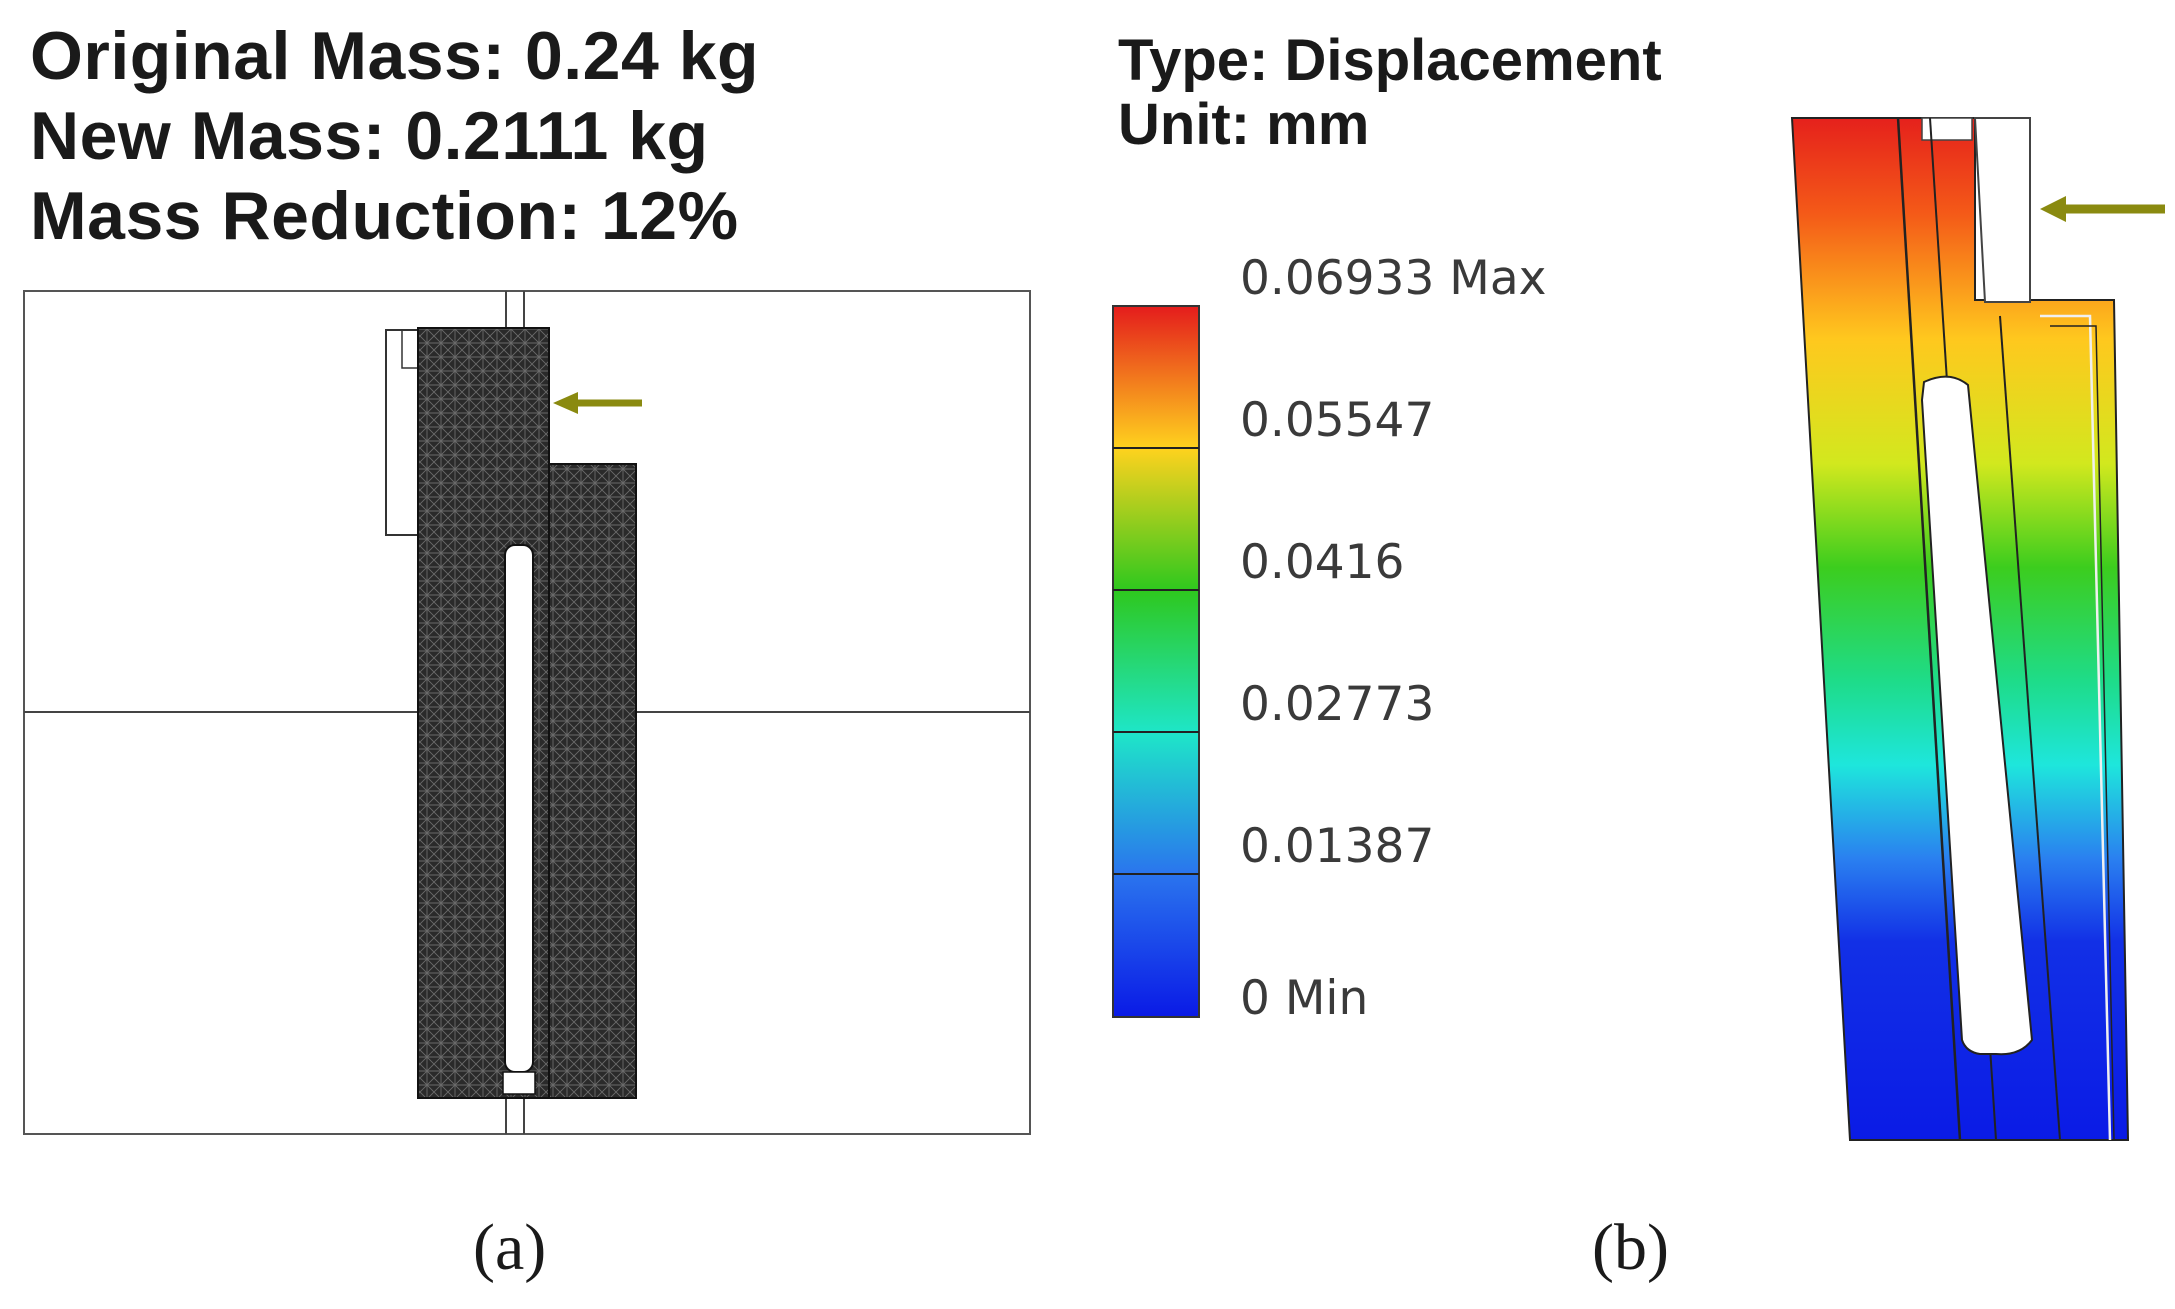 This screenshot has height=1309, width=2175. I want to click on displacement-contour, so click(1960, 629).